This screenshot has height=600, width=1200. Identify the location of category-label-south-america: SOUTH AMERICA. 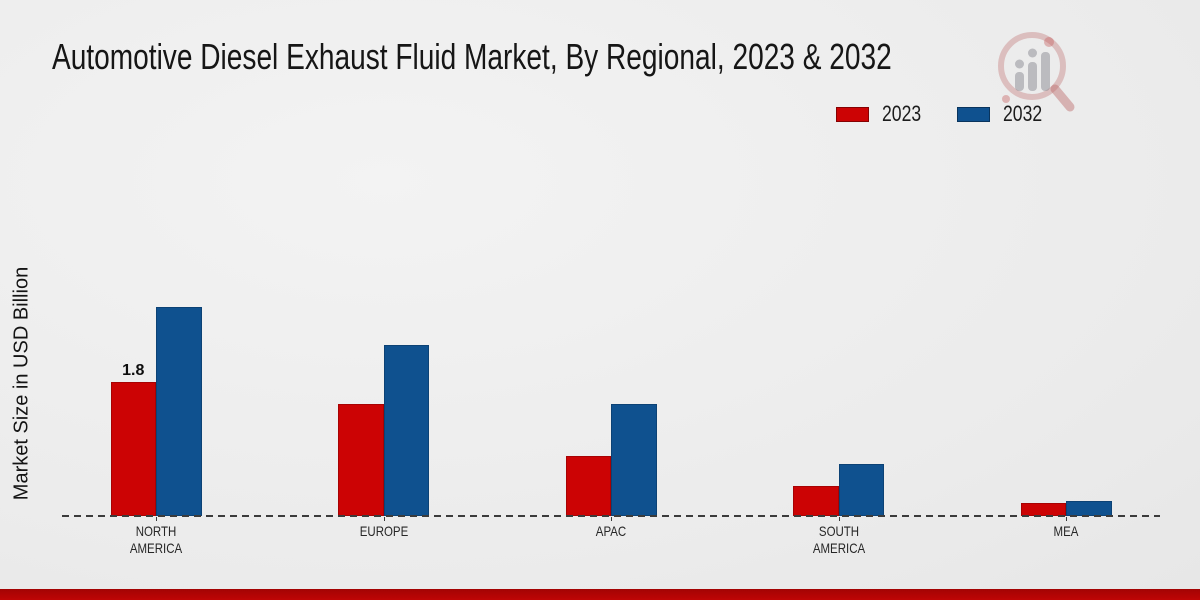
(838, 539).